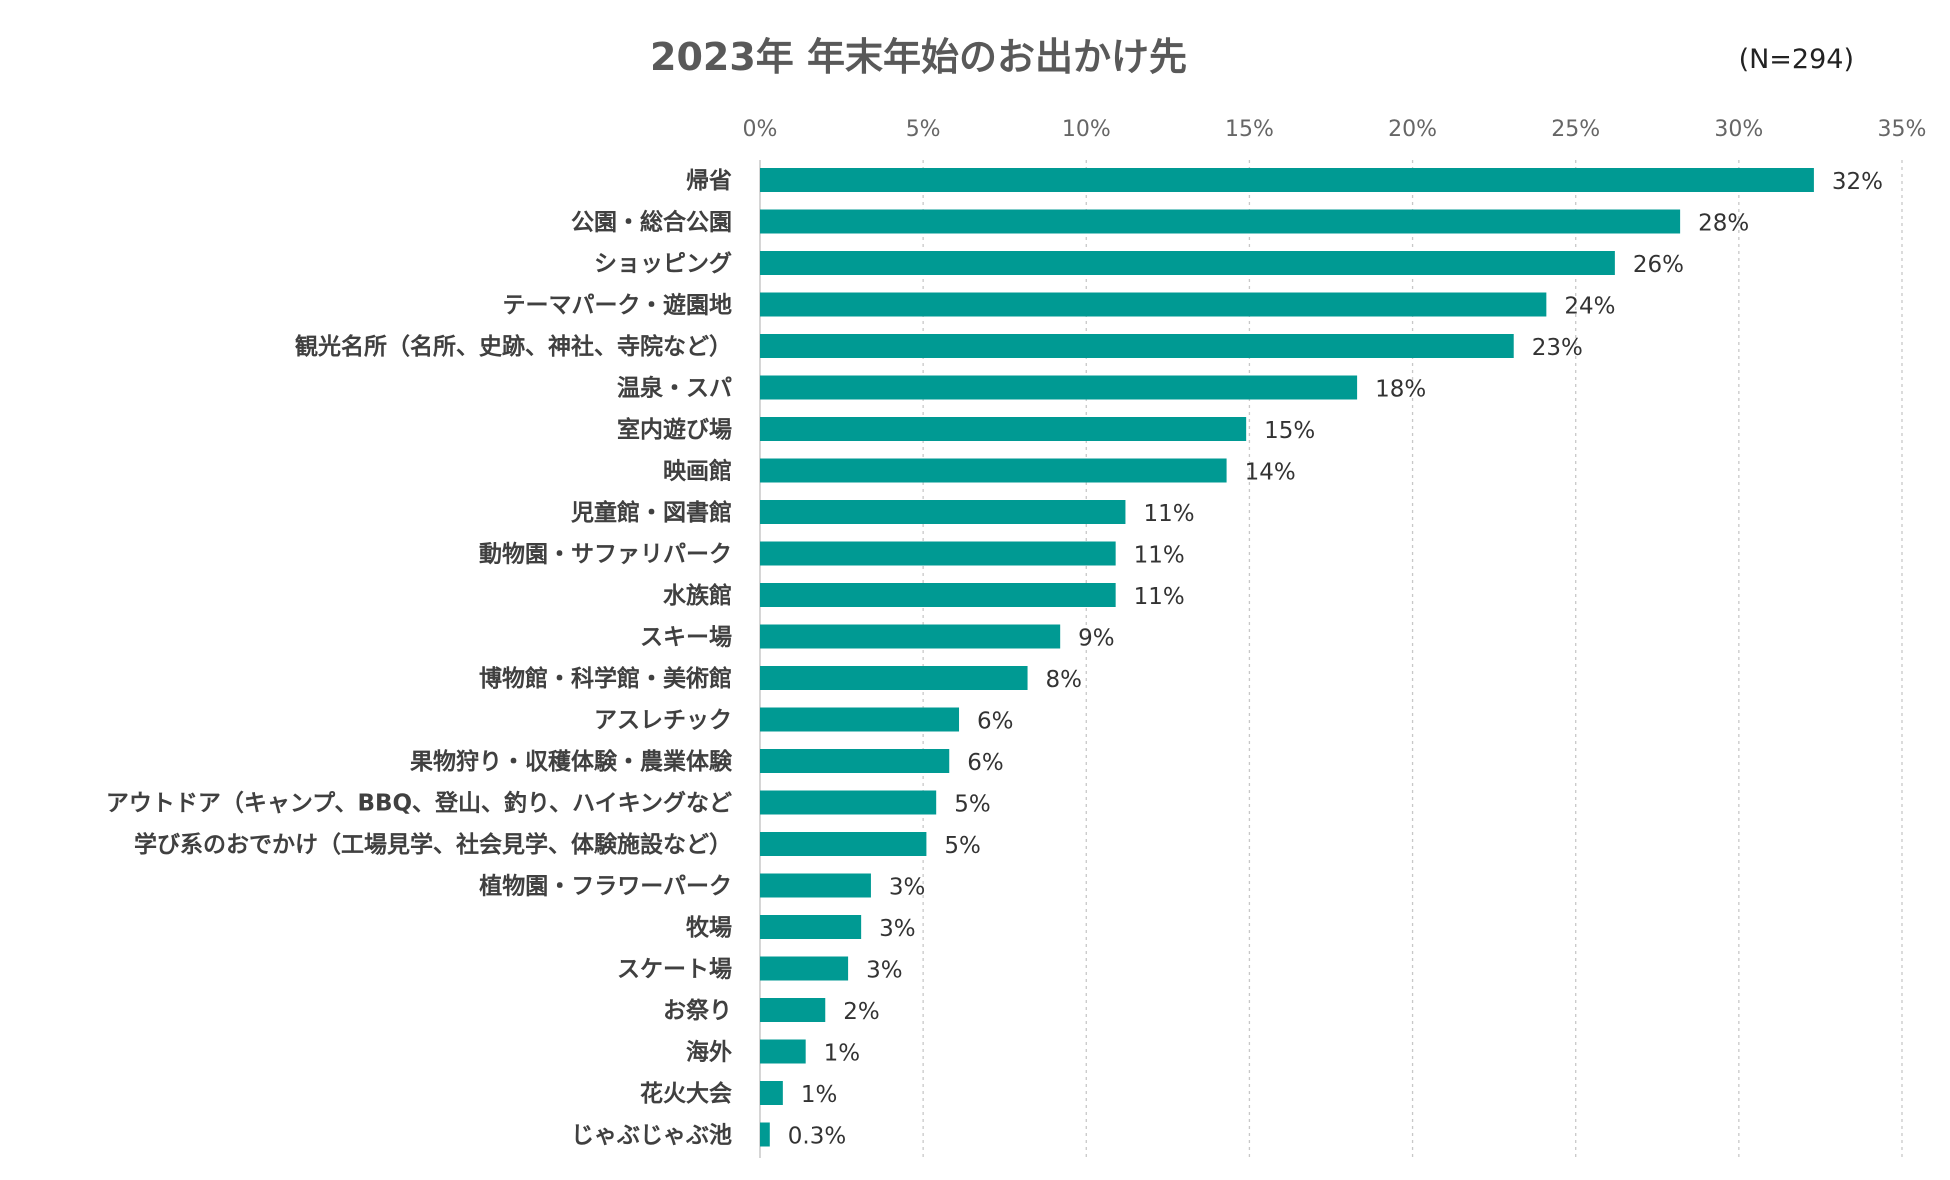  I want to click on category-label: ショッピング, so click(663, 263).